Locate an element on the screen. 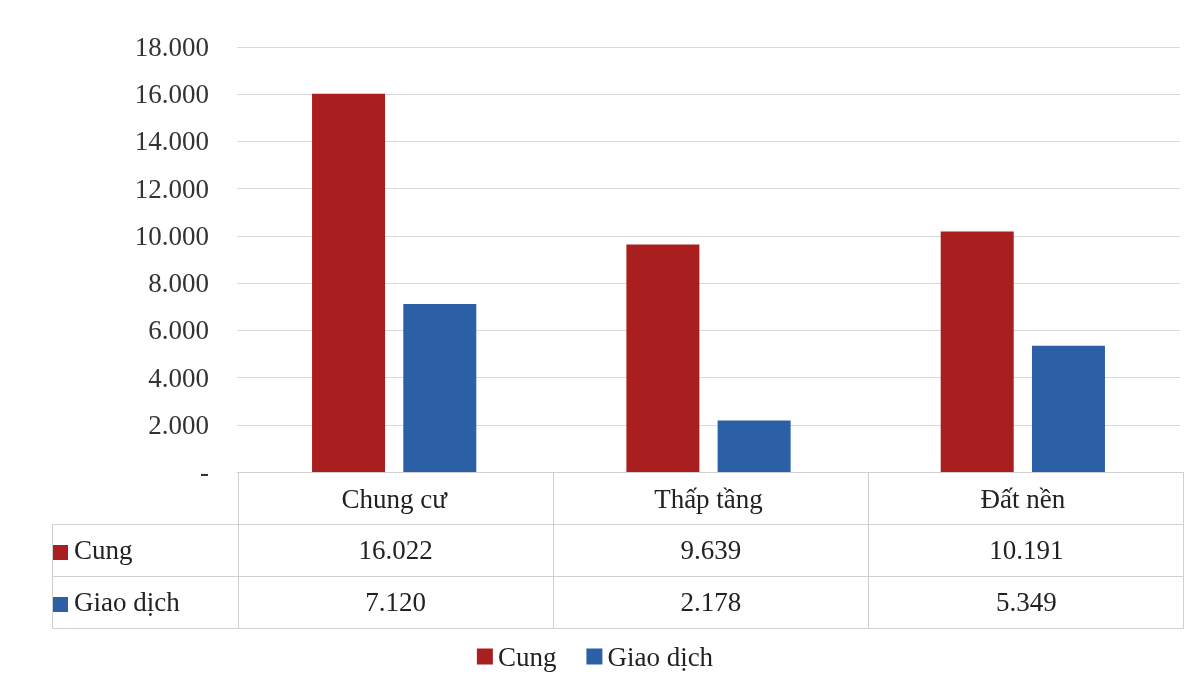 The image size is (1190, 683). y-tick-label: 12.000 is located at coordinates (171, 188).